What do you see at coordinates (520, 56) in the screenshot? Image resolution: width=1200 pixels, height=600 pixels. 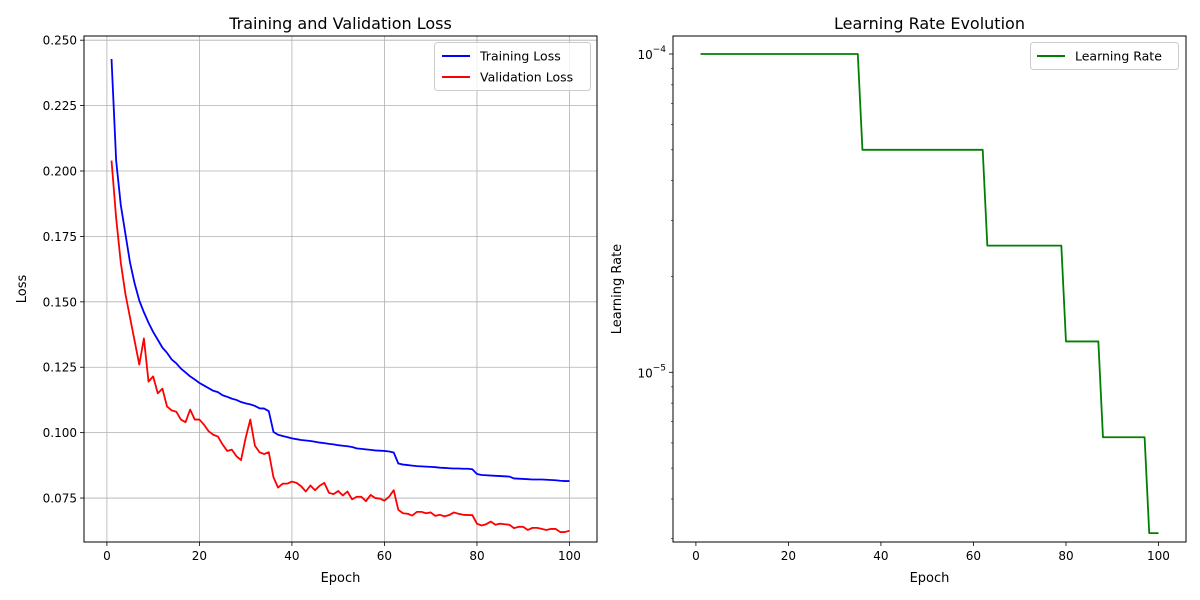 I see `legend-label-training-loss: Training Loss` at bounding box center [520, 56].